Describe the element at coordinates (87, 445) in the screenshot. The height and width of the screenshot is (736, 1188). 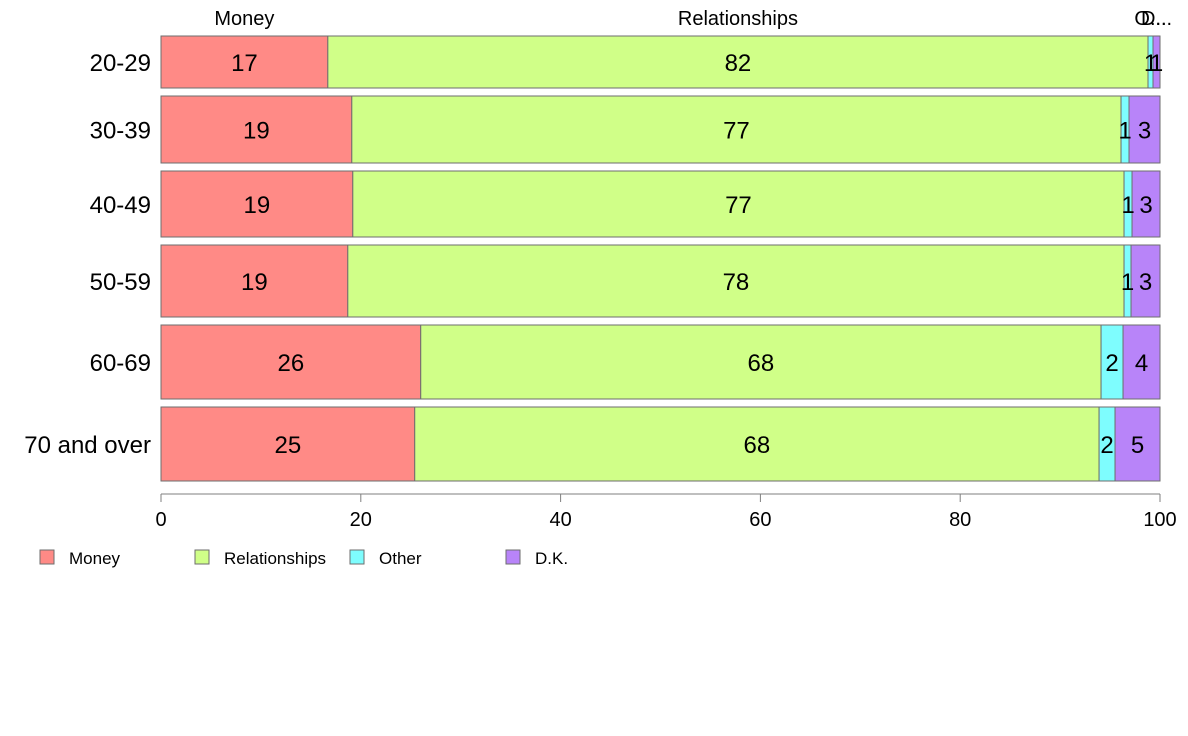
I see `row-label: 70 and over` at that location.